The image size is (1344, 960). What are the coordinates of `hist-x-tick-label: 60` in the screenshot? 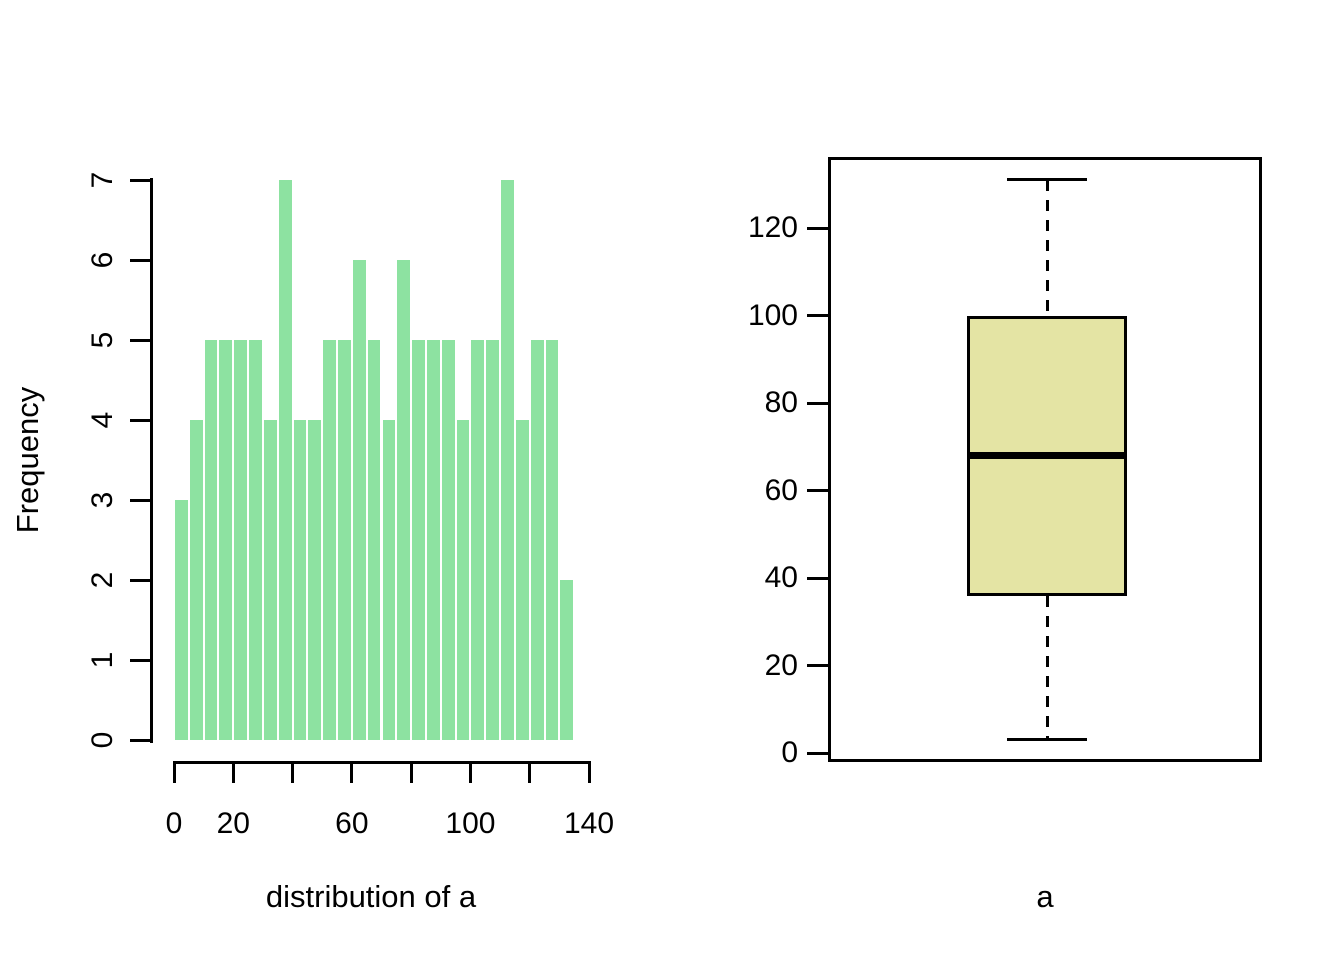 It's located at (352, 823).